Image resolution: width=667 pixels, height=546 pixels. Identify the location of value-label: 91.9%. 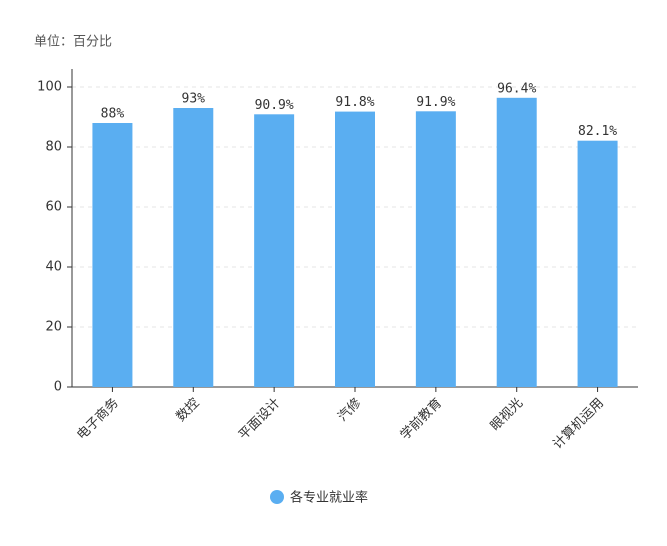
(435, 102).